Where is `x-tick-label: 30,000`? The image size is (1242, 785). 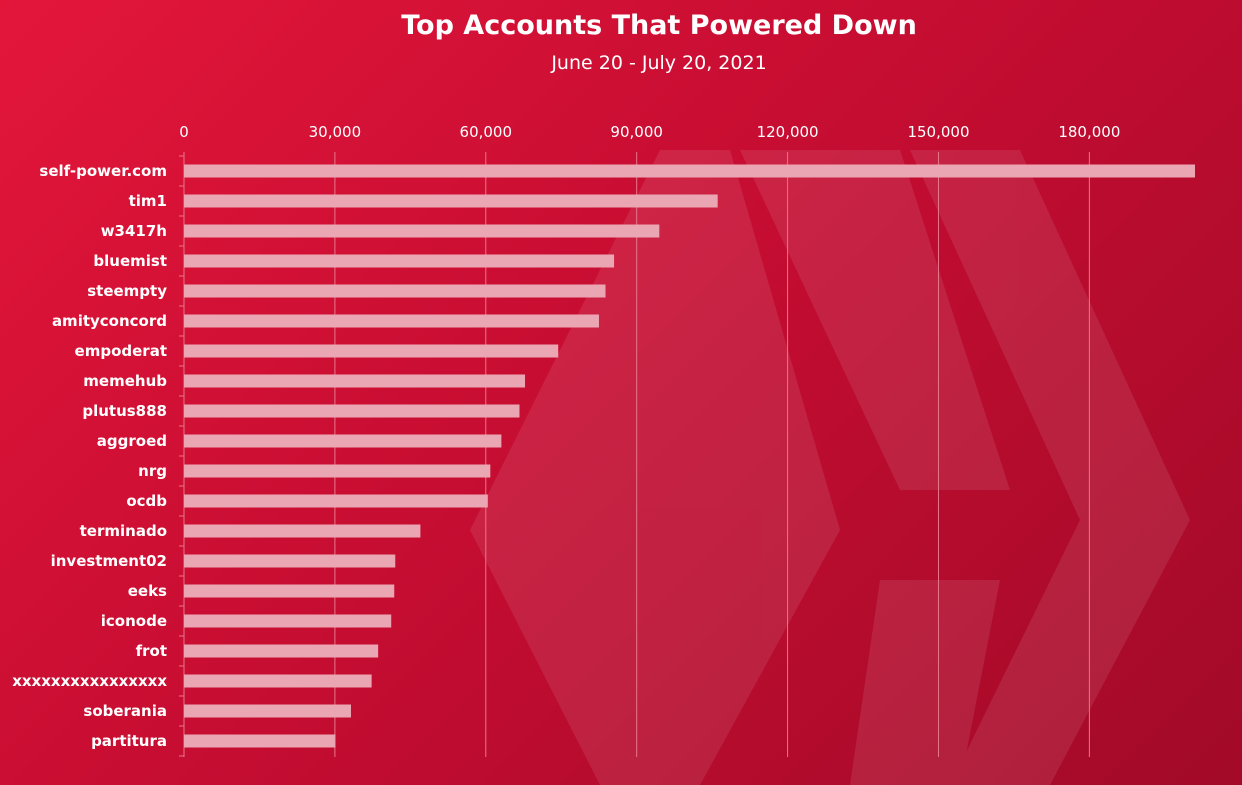 x-tick-label: 30,000 is located at coordinates (335, 132).